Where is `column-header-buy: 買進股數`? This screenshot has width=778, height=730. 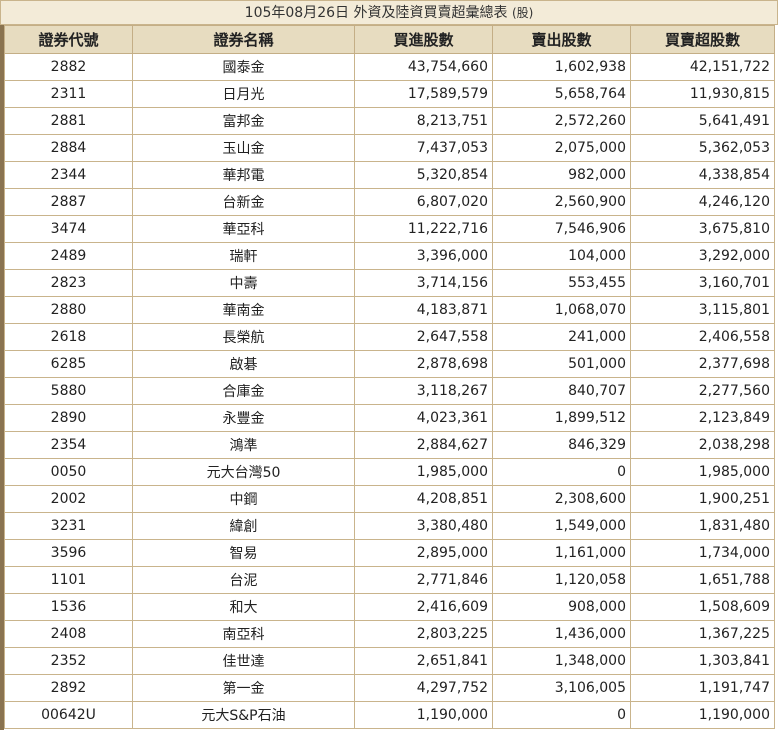 column-header-buy: 買進股數 is located at coordinates (423, 39).